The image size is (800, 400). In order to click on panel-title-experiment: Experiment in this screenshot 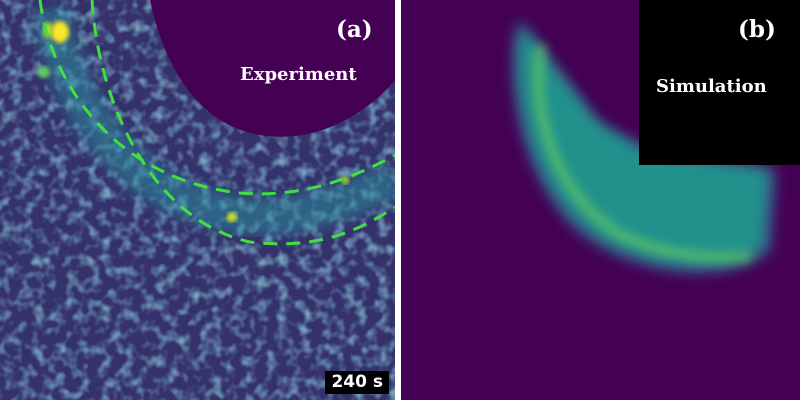, I will do `click(298, 74)`.